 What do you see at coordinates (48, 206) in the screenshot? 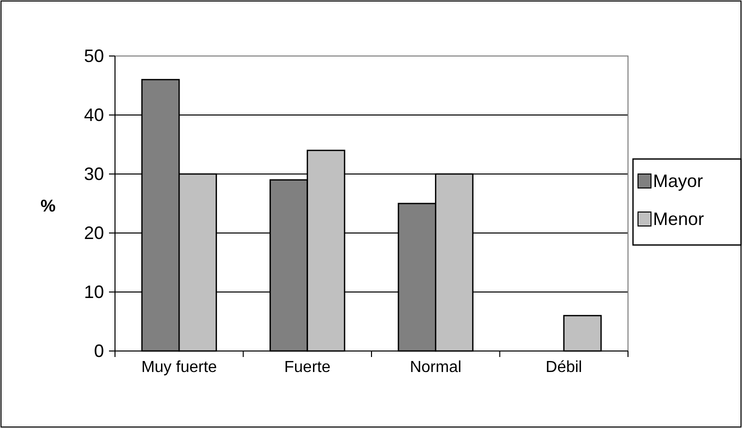
I see `y-axis-title: %` at bounding box center [48, 206].